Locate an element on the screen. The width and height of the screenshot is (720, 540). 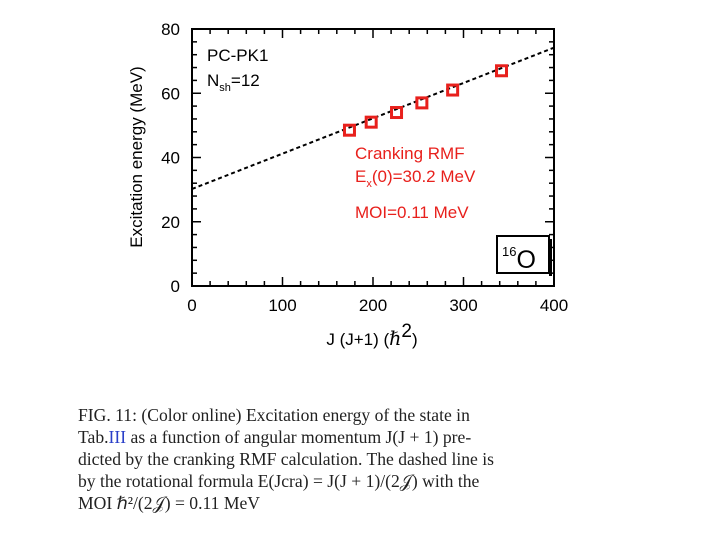
ex-main: E is located at coordinates (360, 176).